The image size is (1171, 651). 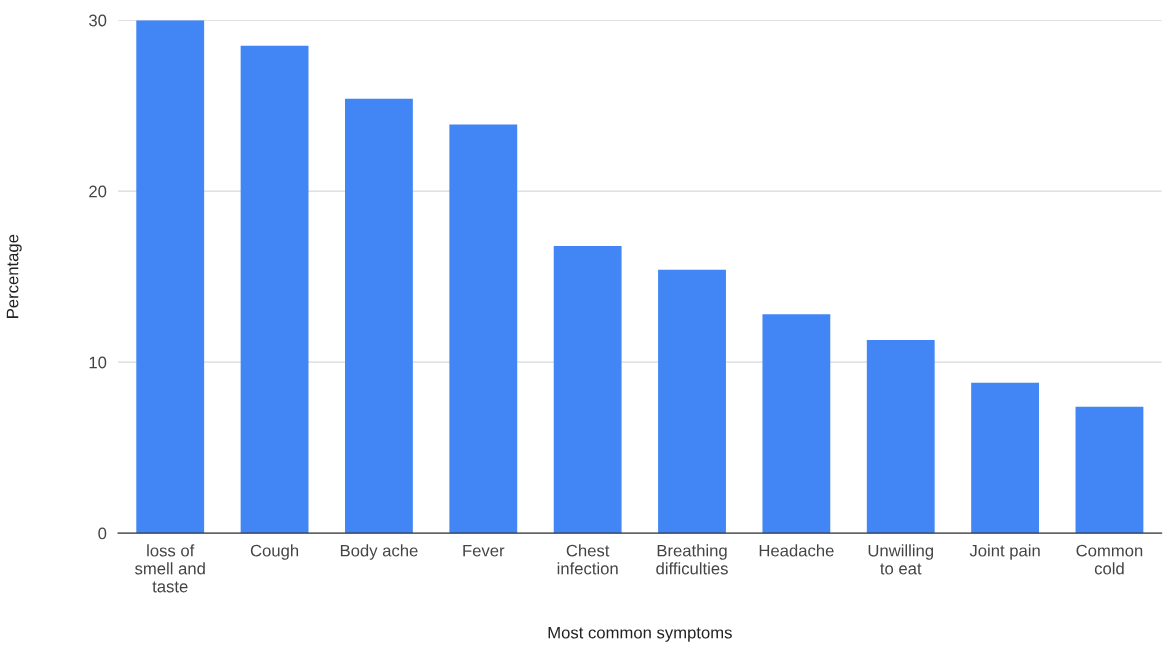 What do you see at coordinates (640, 634) in the screenshot?
I see `x-axis-title: Most common symptoms` at bounding box center [640, 634].